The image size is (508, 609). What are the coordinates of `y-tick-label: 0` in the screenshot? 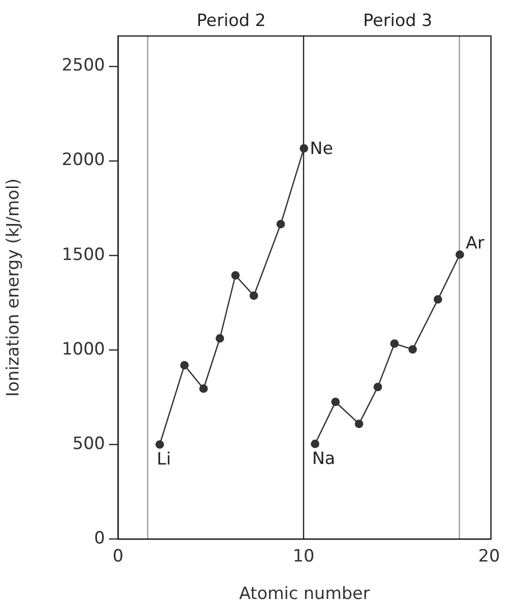 It's located at (99, 538).